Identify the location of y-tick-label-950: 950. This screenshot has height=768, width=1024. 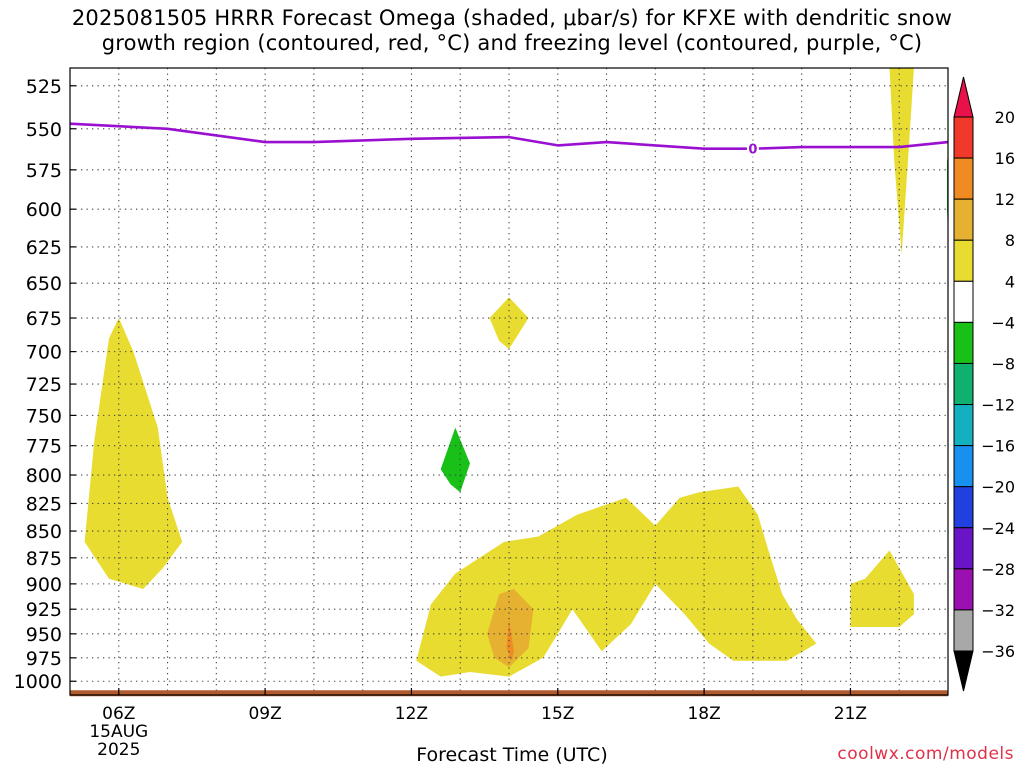
(44, 635).